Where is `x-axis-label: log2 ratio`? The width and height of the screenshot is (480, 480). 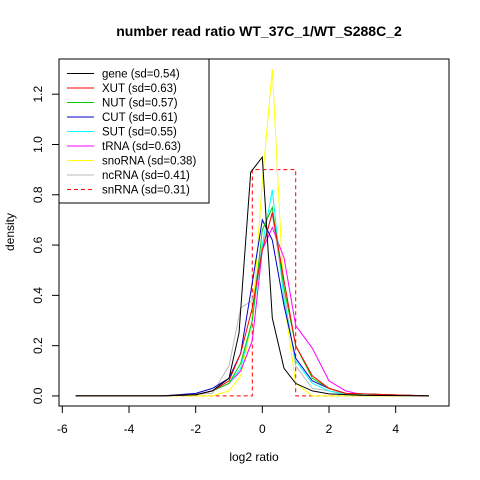
x-axis-label: log2 ratio is located at coordinates (254, 457).